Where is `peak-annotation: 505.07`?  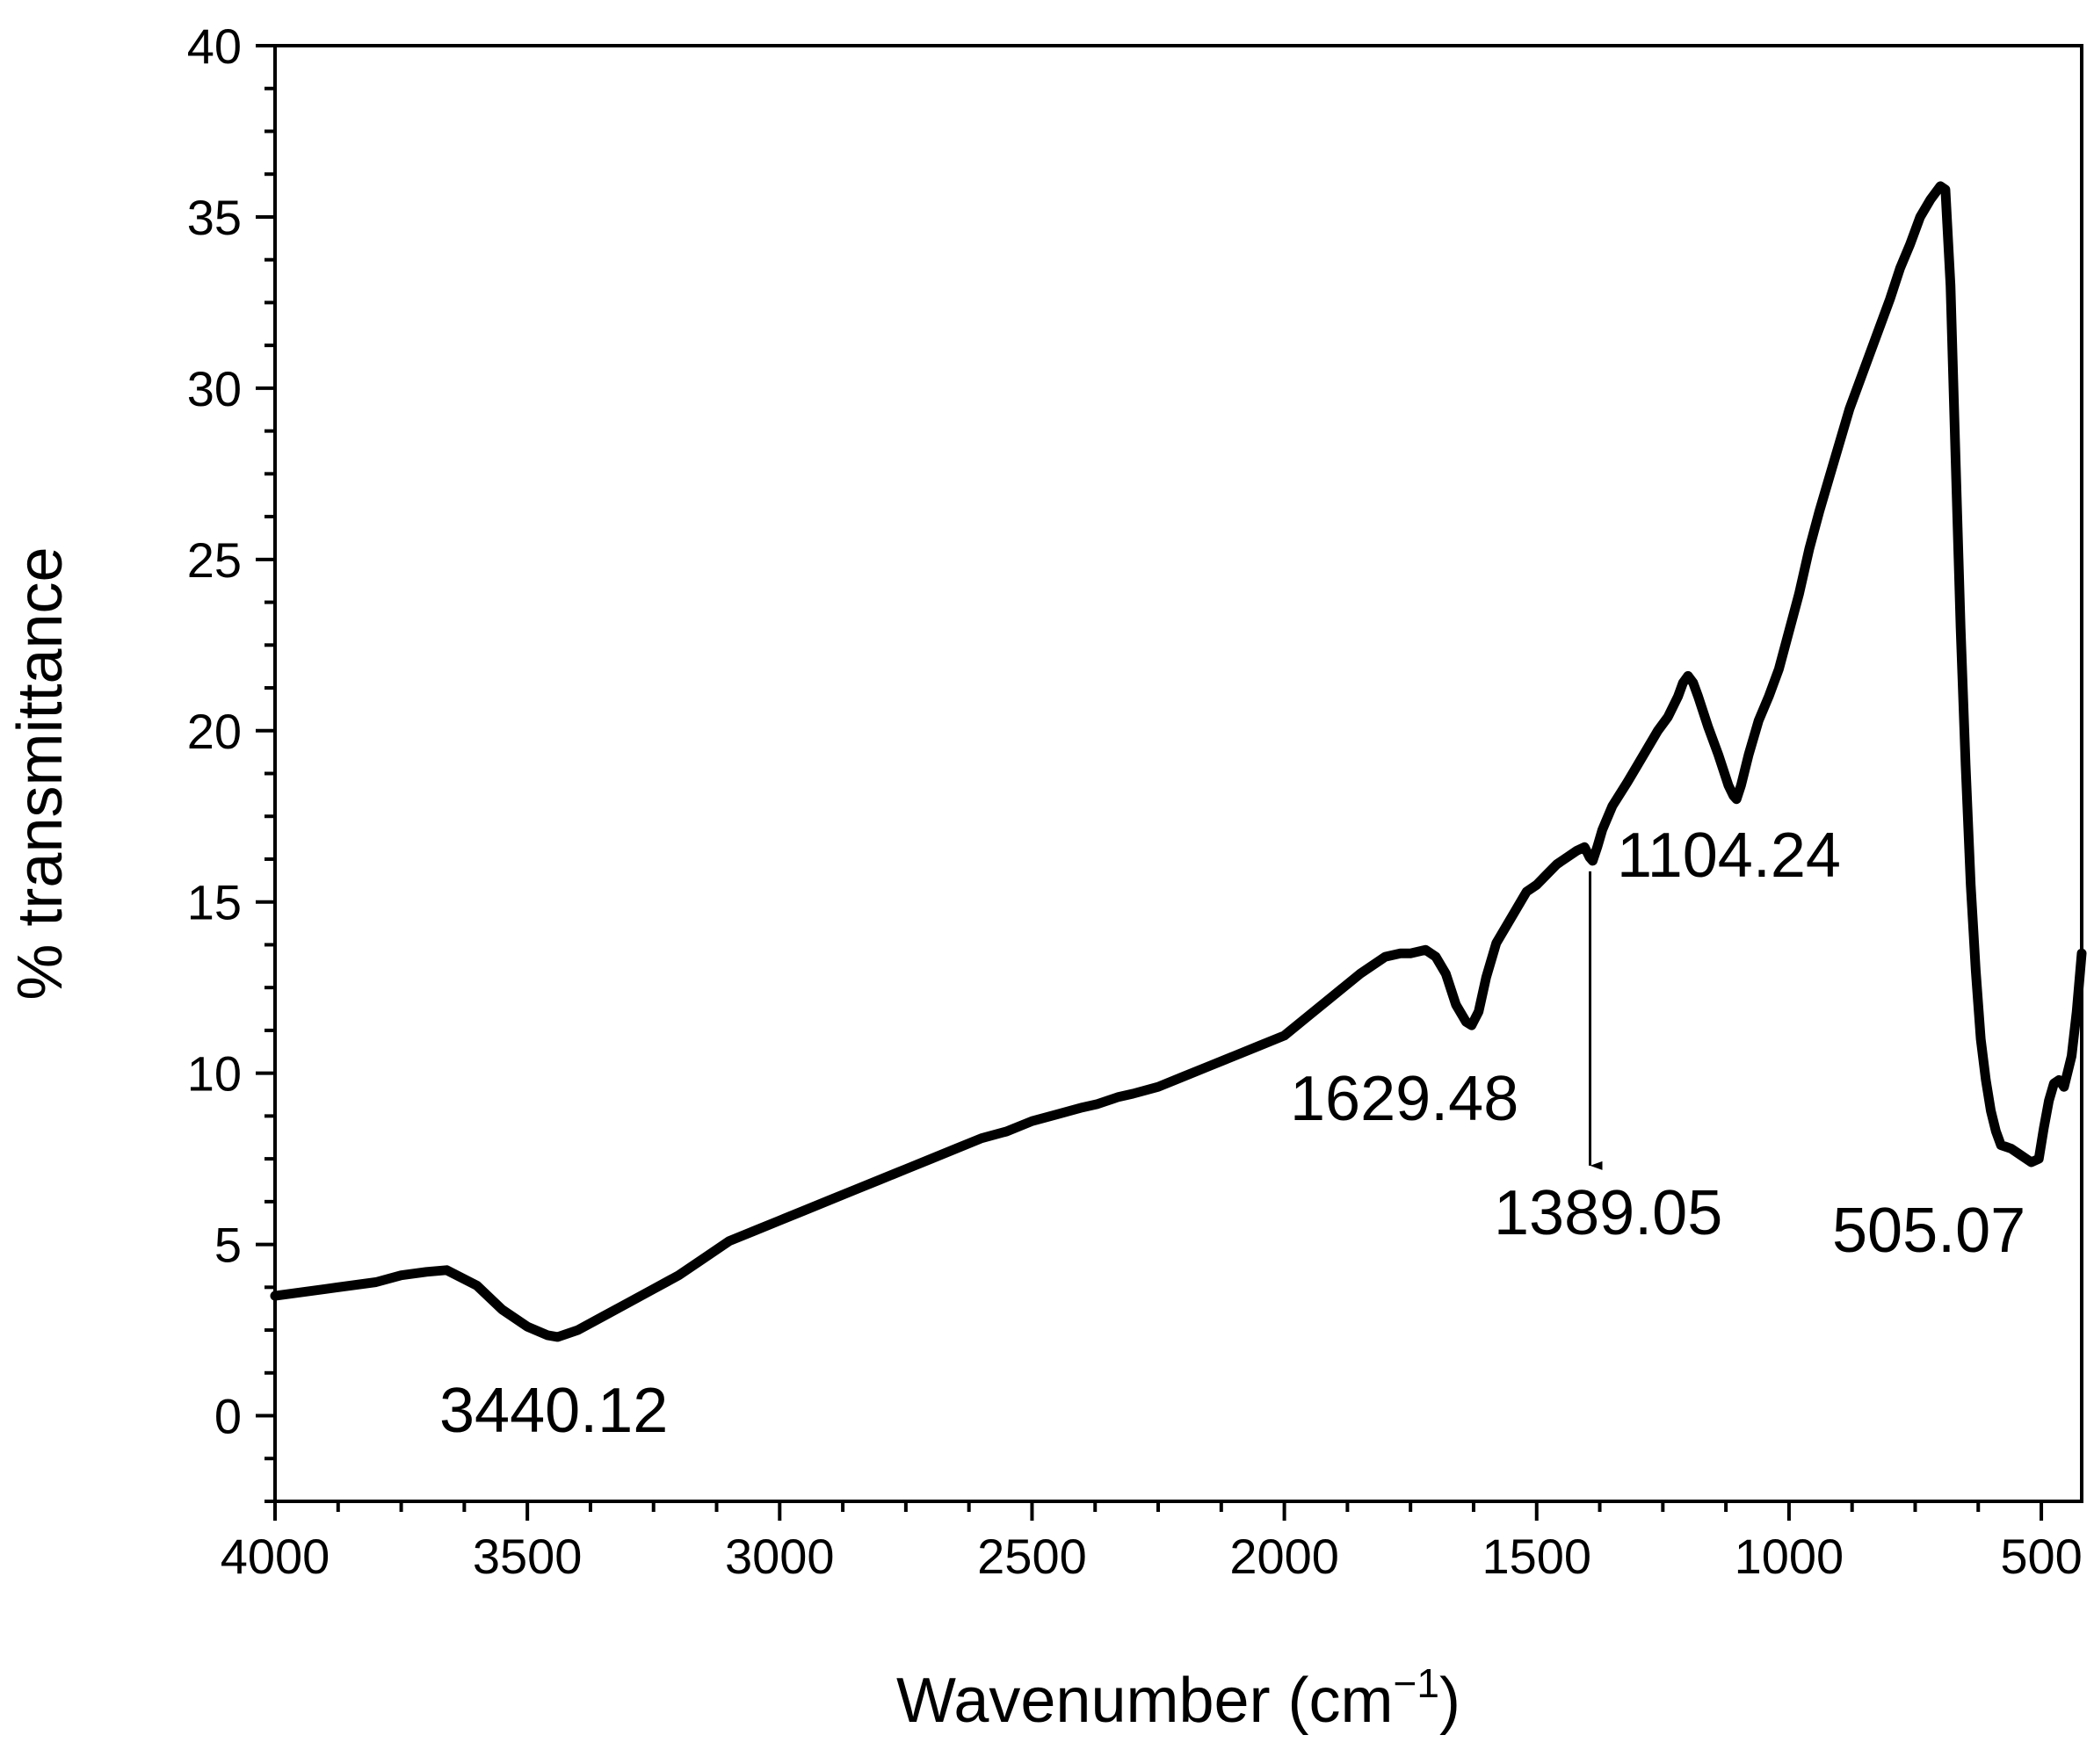 peak-annotation: 505.07 is located at coordinates (1928, 1231).